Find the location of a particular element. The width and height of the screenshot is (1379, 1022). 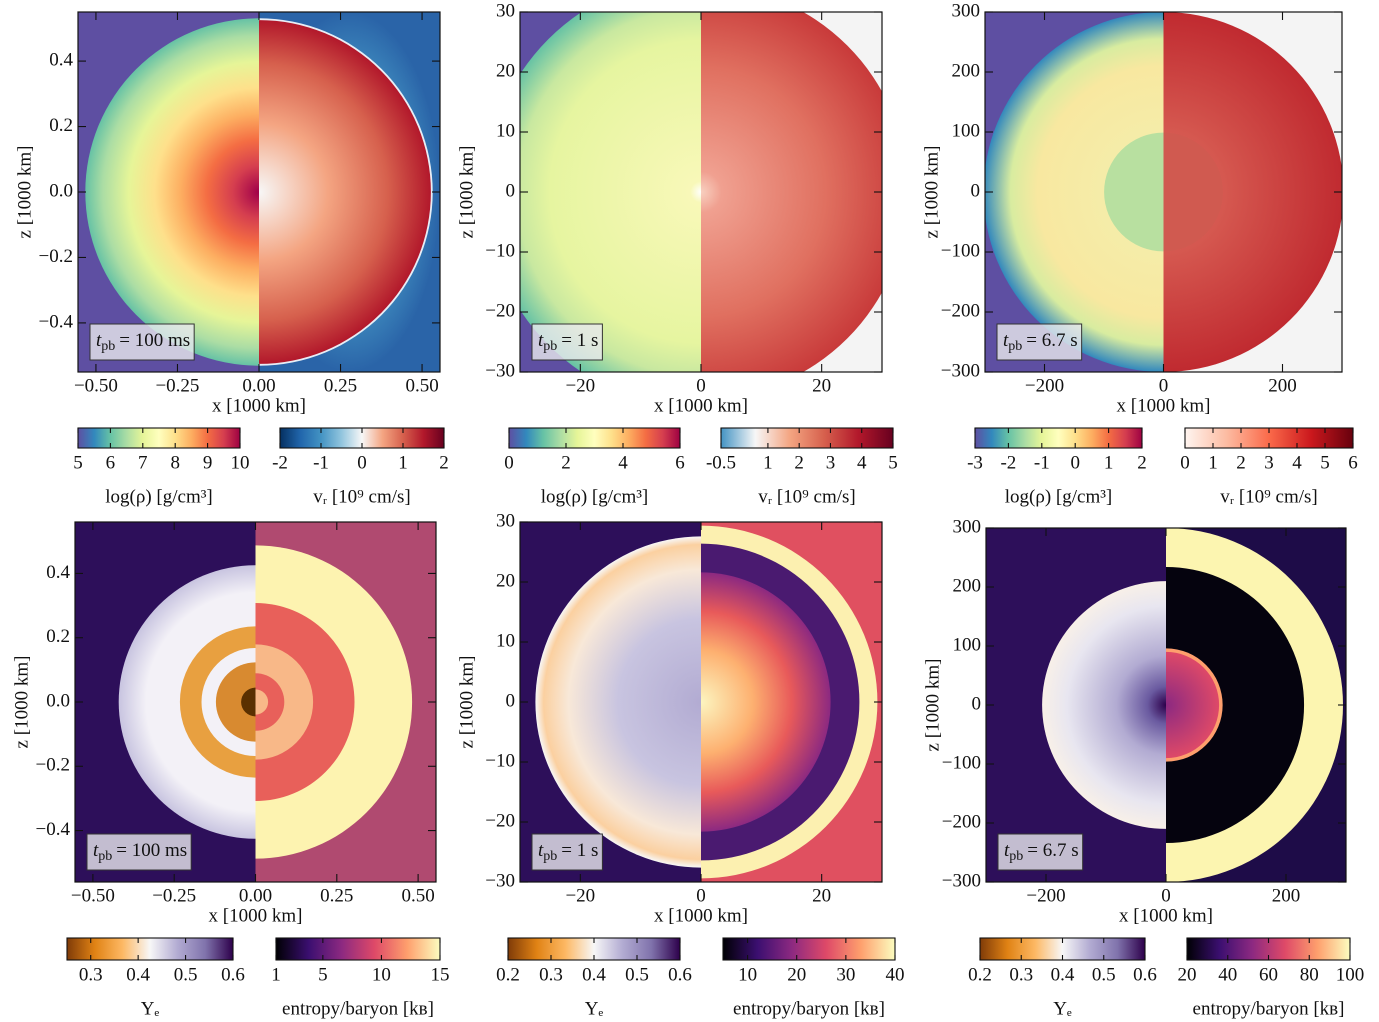

colorbar-tick-label: 7 is located at coordinates (143, 462).